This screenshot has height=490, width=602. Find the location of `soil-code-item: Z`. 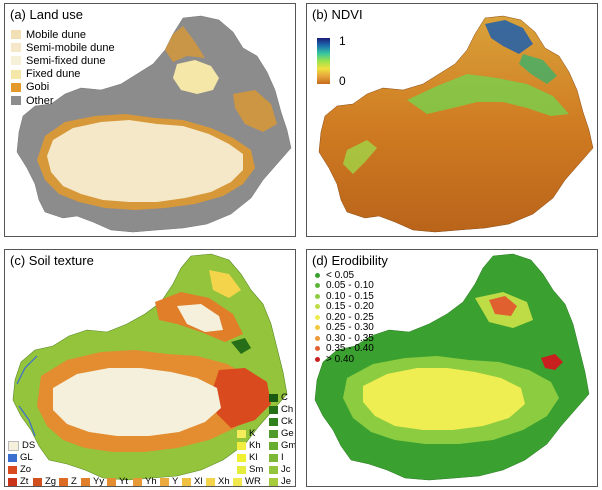

soil-code-item: Z is located at coordinates (68, 481).